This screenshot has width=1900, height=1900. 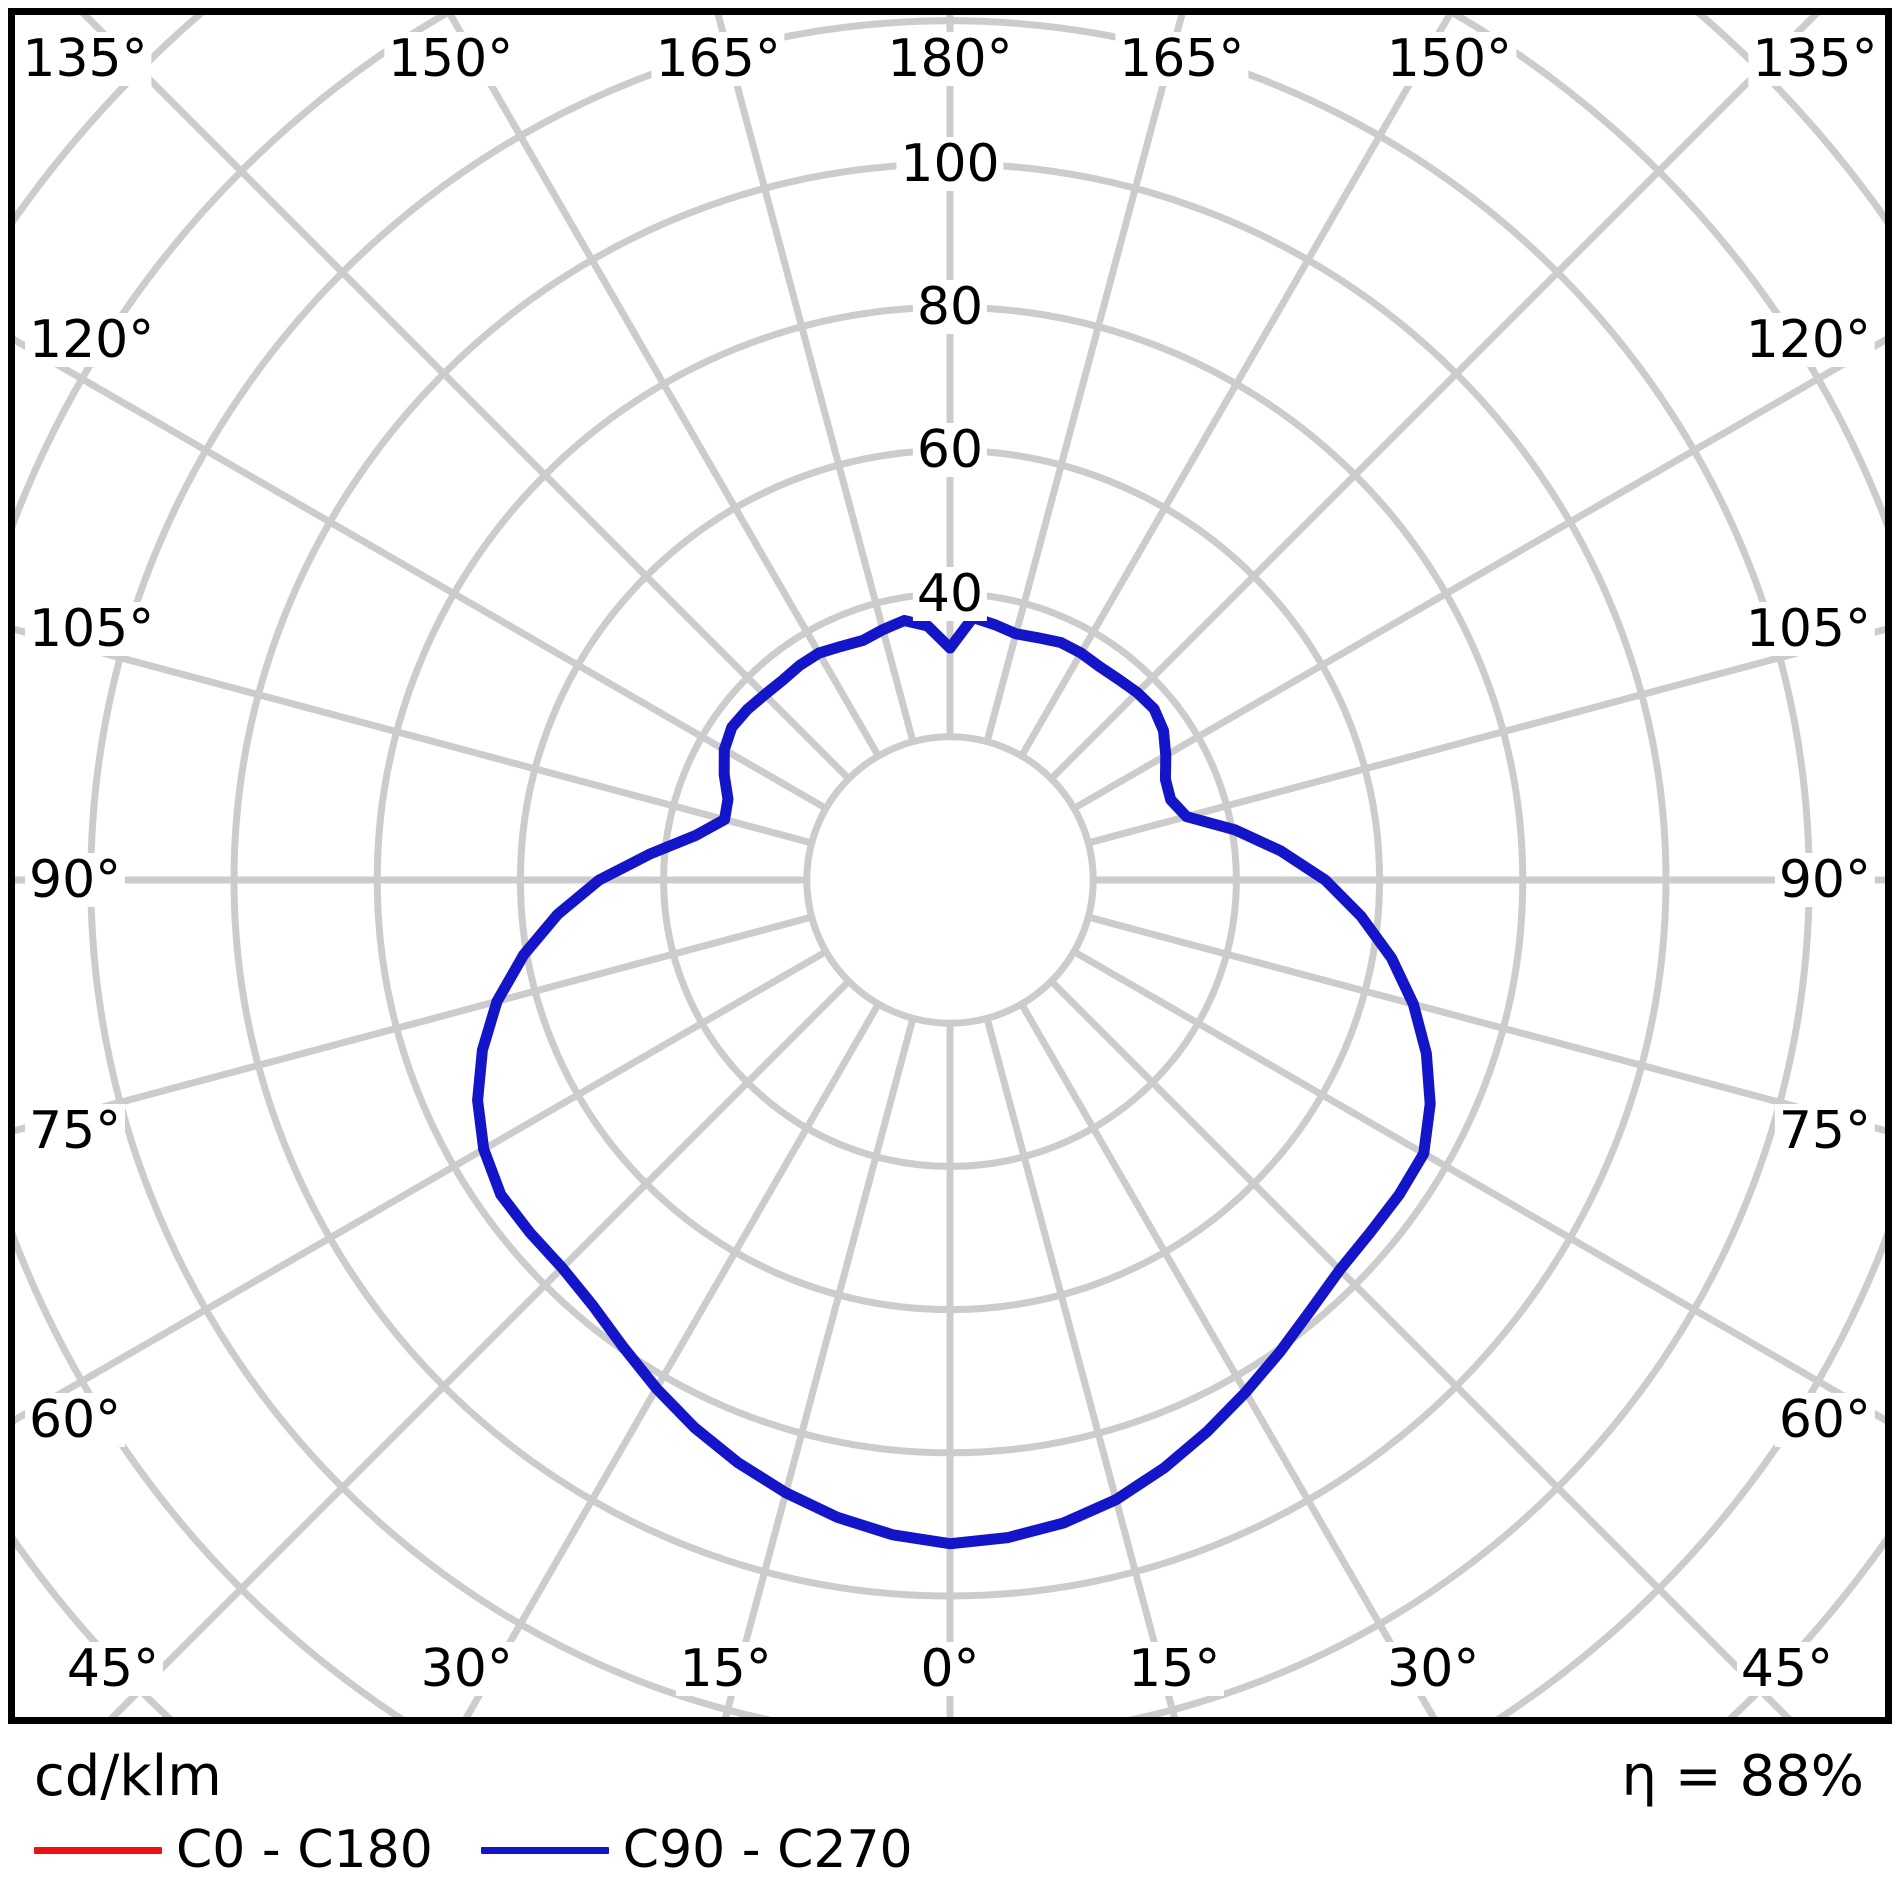 What do you see at coordinates (950, 880) in the screenshot?
I see `grid-ring` at bounding box center [950, 880].